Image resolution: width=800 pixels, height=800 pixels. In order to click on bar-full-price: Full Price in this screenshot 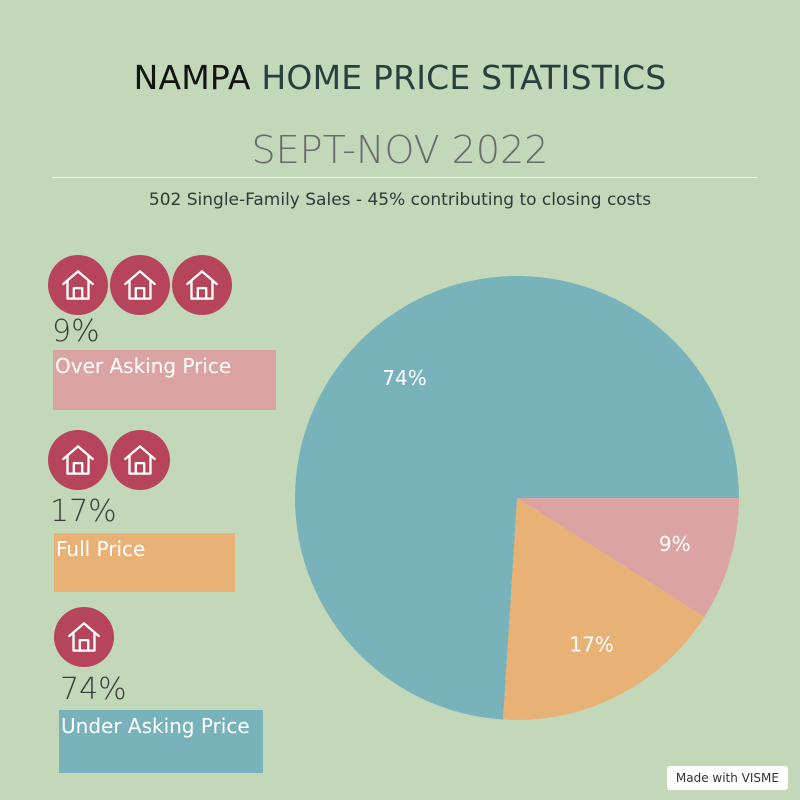, I will do `click(144, 562)`.